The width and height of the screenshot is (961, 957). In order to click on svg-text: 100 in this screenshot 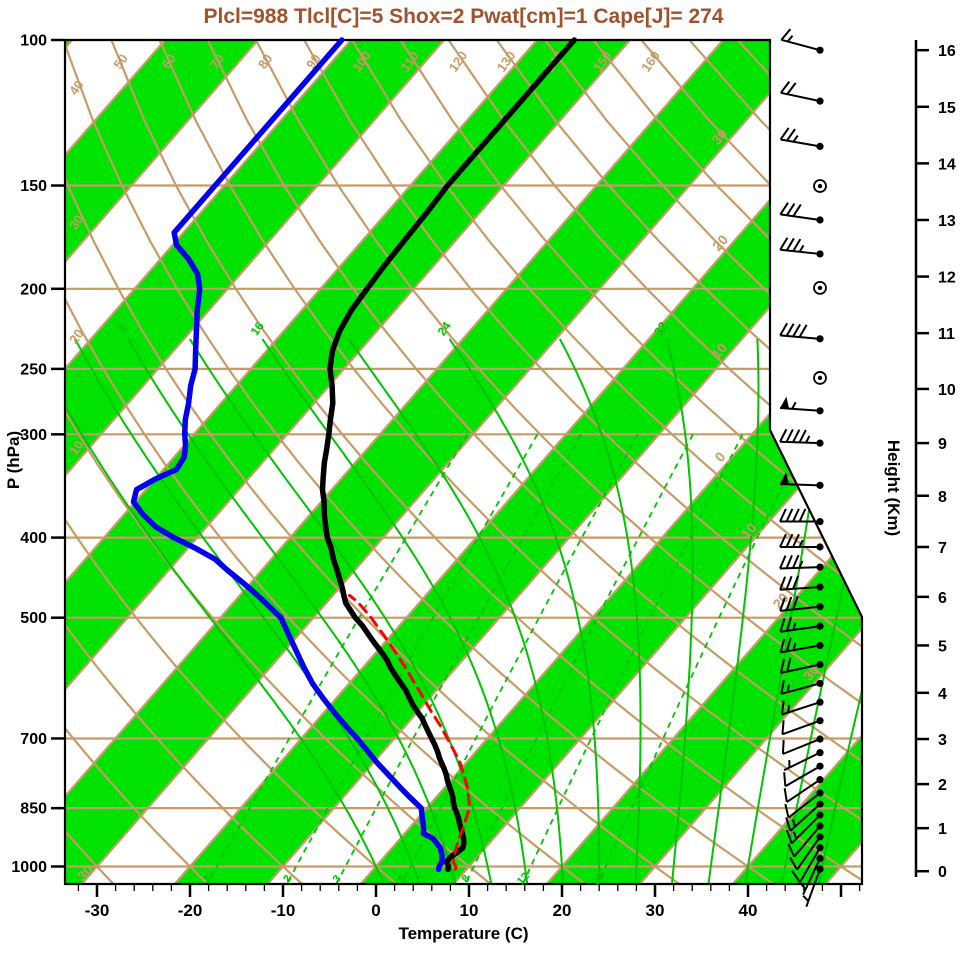, I will do `click(33, 41)`.